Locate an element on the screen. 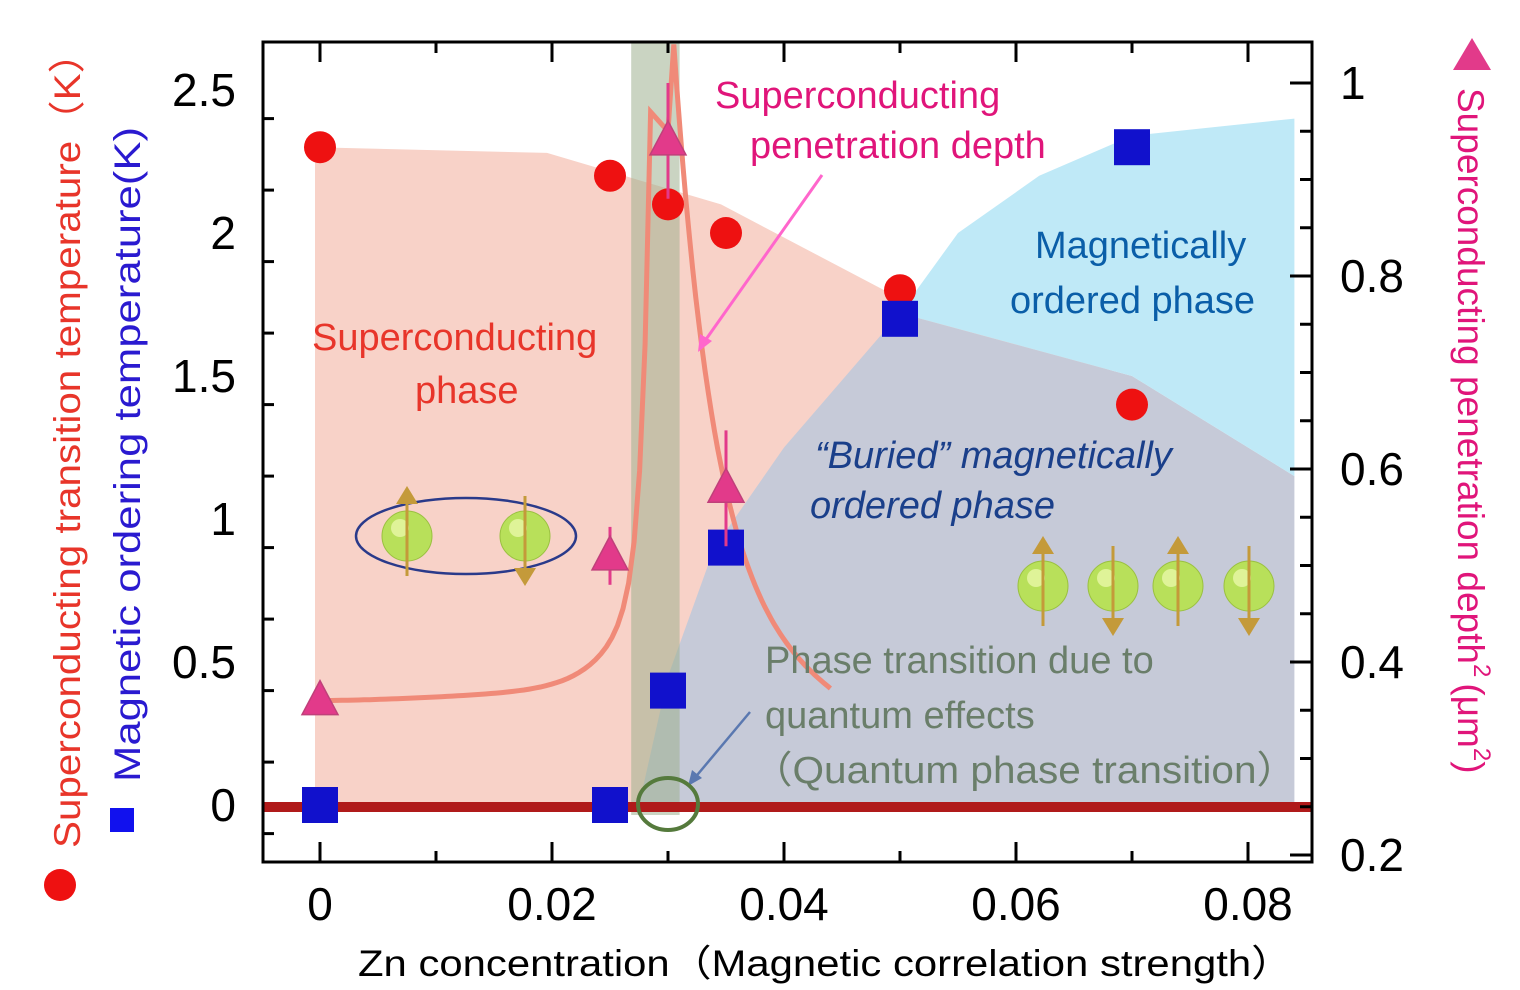 The width and height of the screenshot is (1520, 990). sc-phase-label-line2: phase is located at coordinates (467, 391).